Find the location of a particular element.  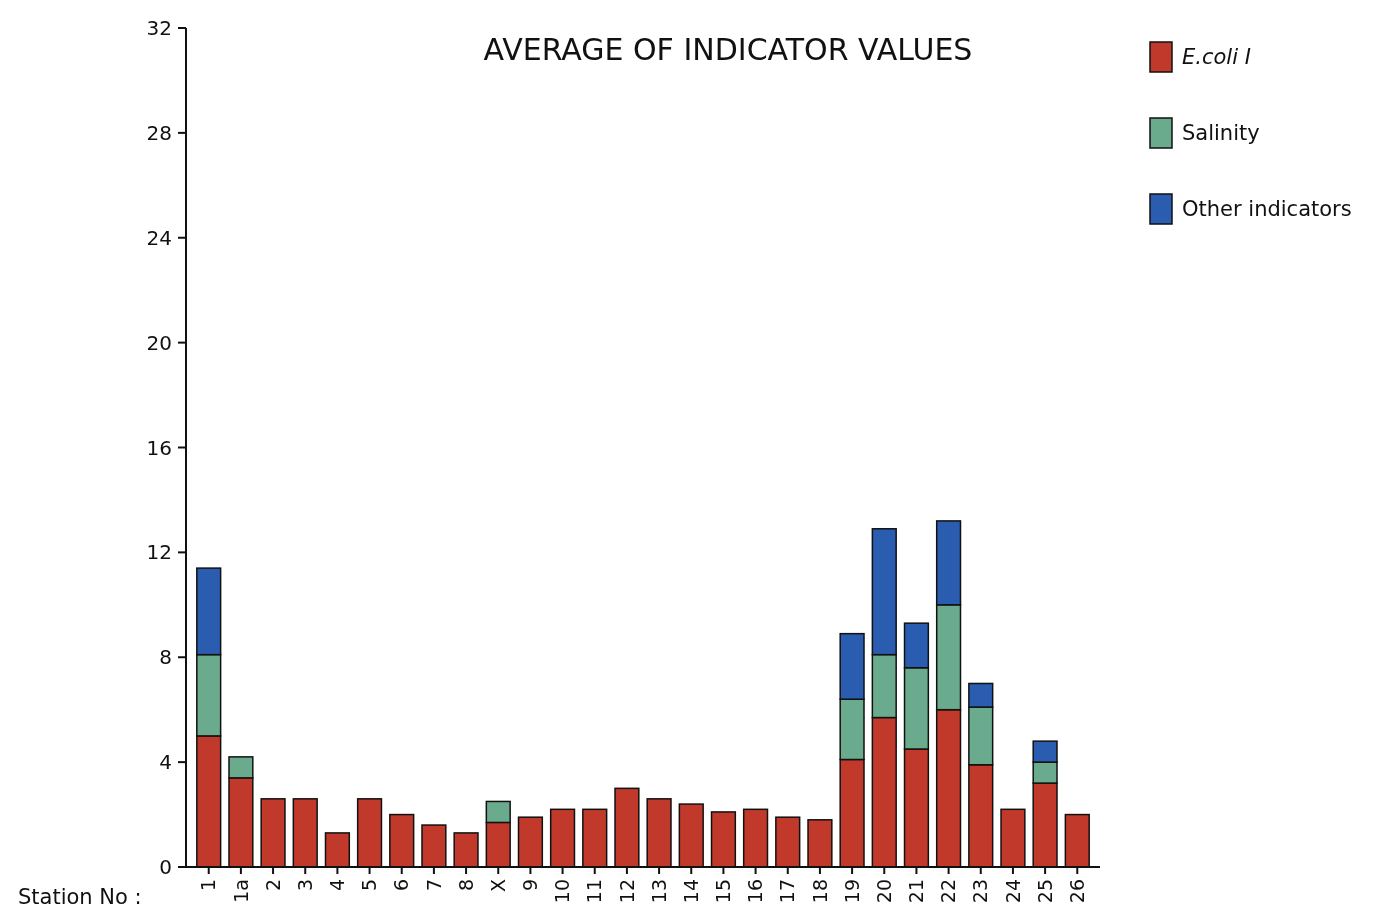

x-tick-label: 14 is located at coordinates (690, 891).